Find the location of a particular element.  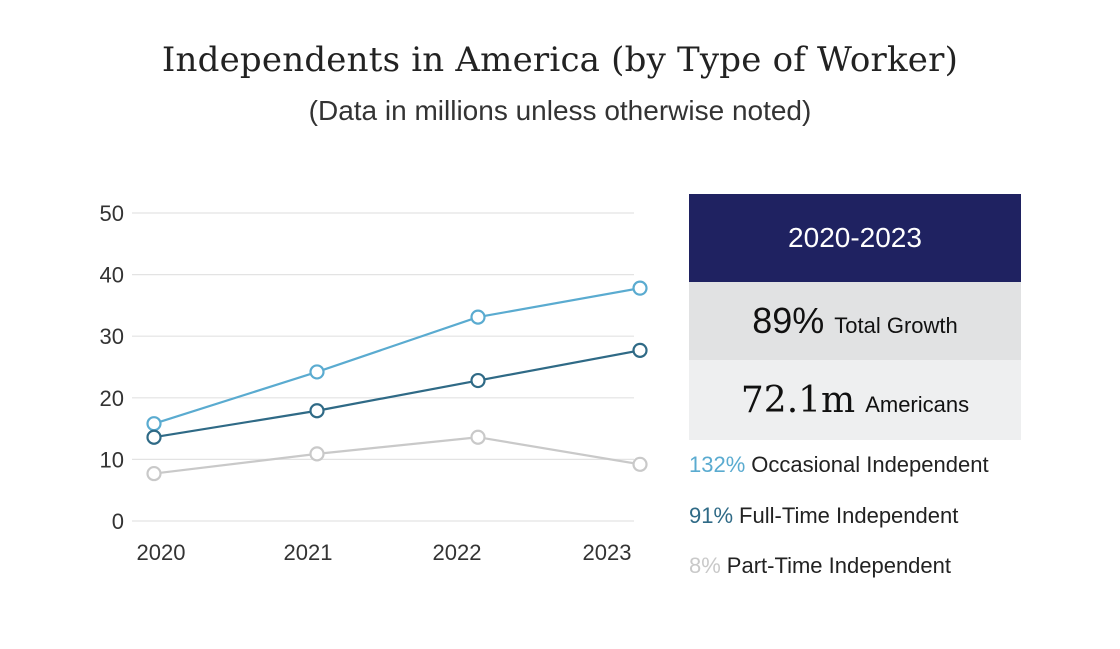

total-growth-value: 89% is located at coordinates (788, 320).